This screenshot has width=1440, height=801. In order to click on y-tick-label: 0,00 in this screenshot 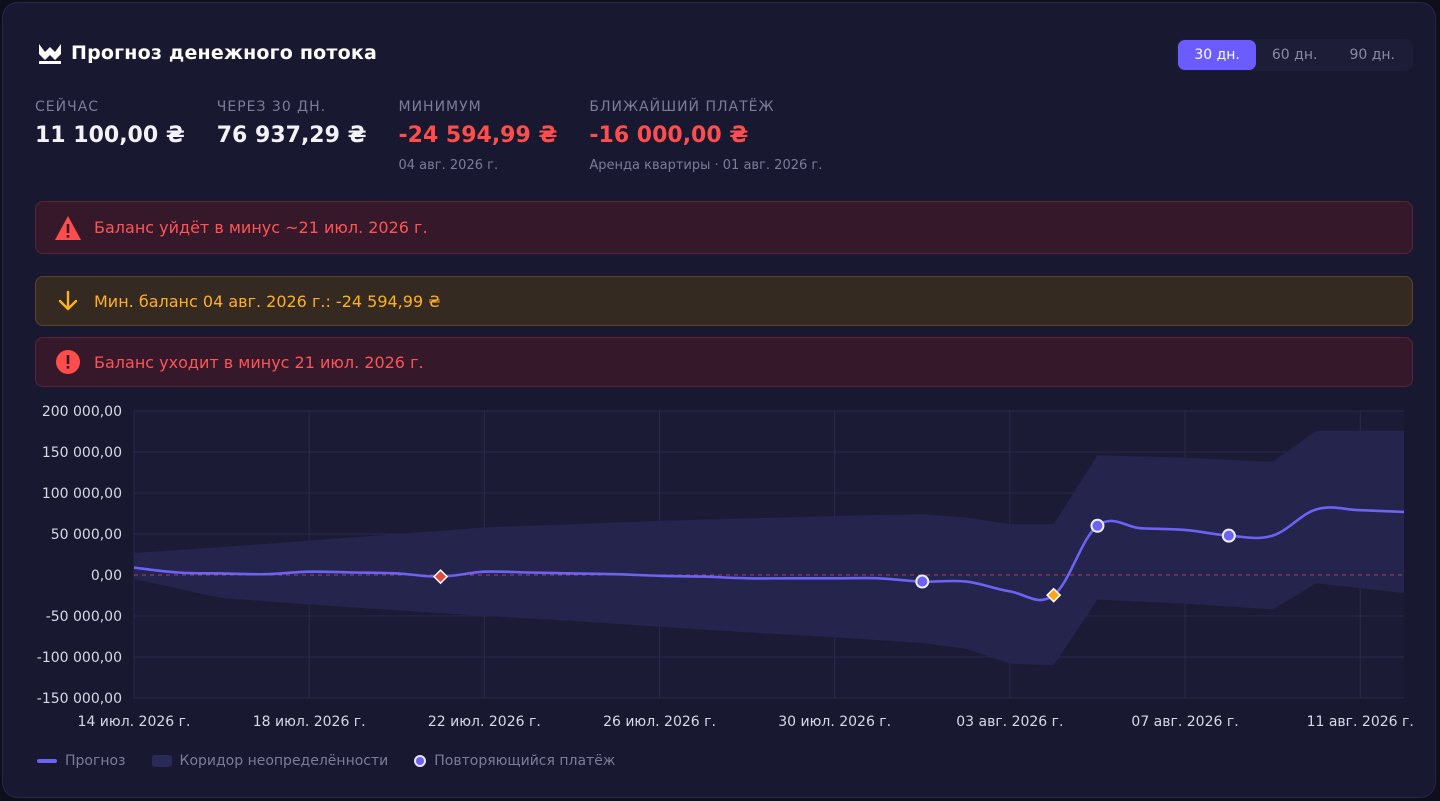, I will do `click(106, 576)`.